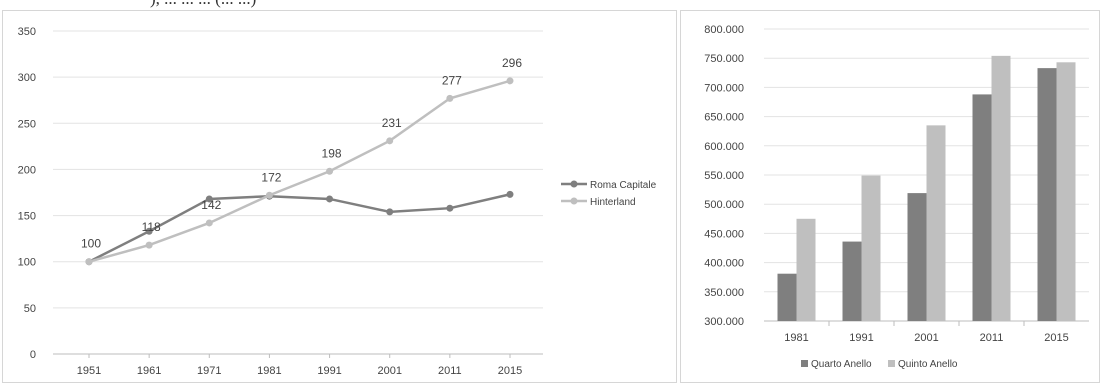 The image size is (1102, 384). I want to click on y-tick-label: 300, so click(27, 78).